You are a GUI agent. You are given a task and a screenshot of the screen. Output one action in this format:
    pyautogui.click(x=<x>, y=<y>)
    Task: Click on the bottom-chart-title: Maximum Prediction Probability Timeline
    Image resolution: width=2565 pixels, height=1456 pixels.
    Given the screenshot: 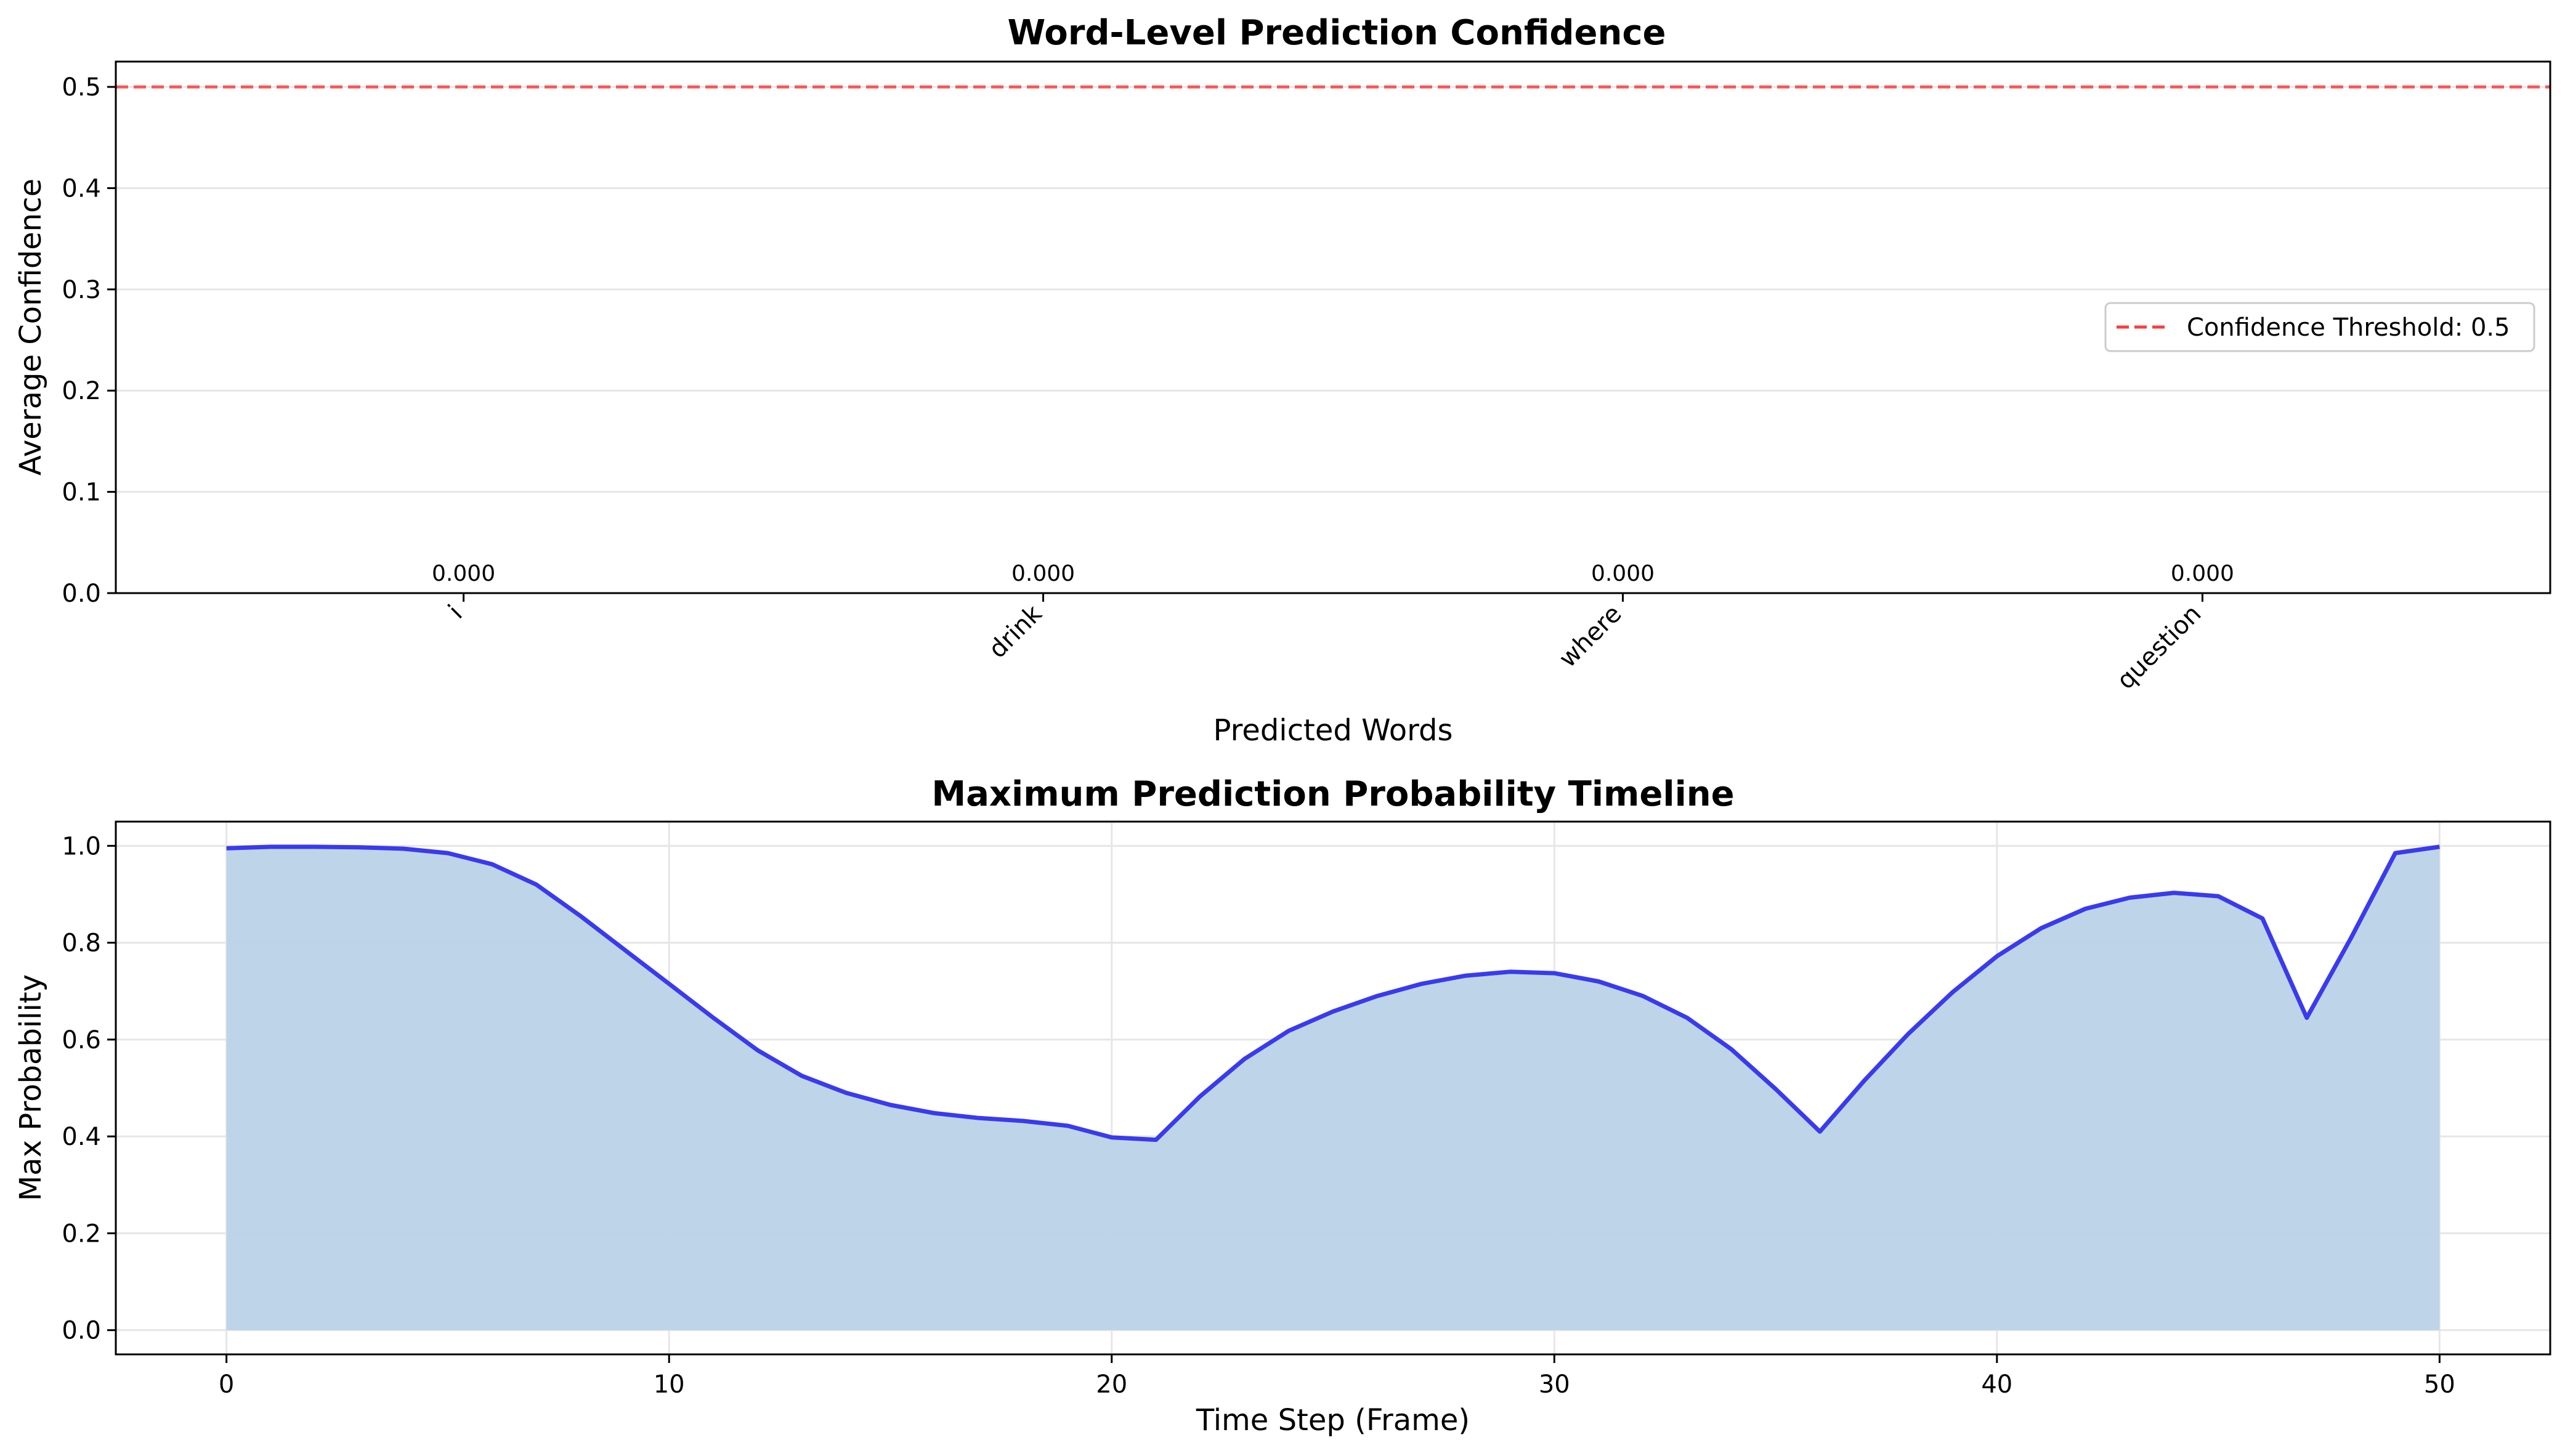 What is the action you would take?
    pyautogui.click(x=1333, y=794)
    